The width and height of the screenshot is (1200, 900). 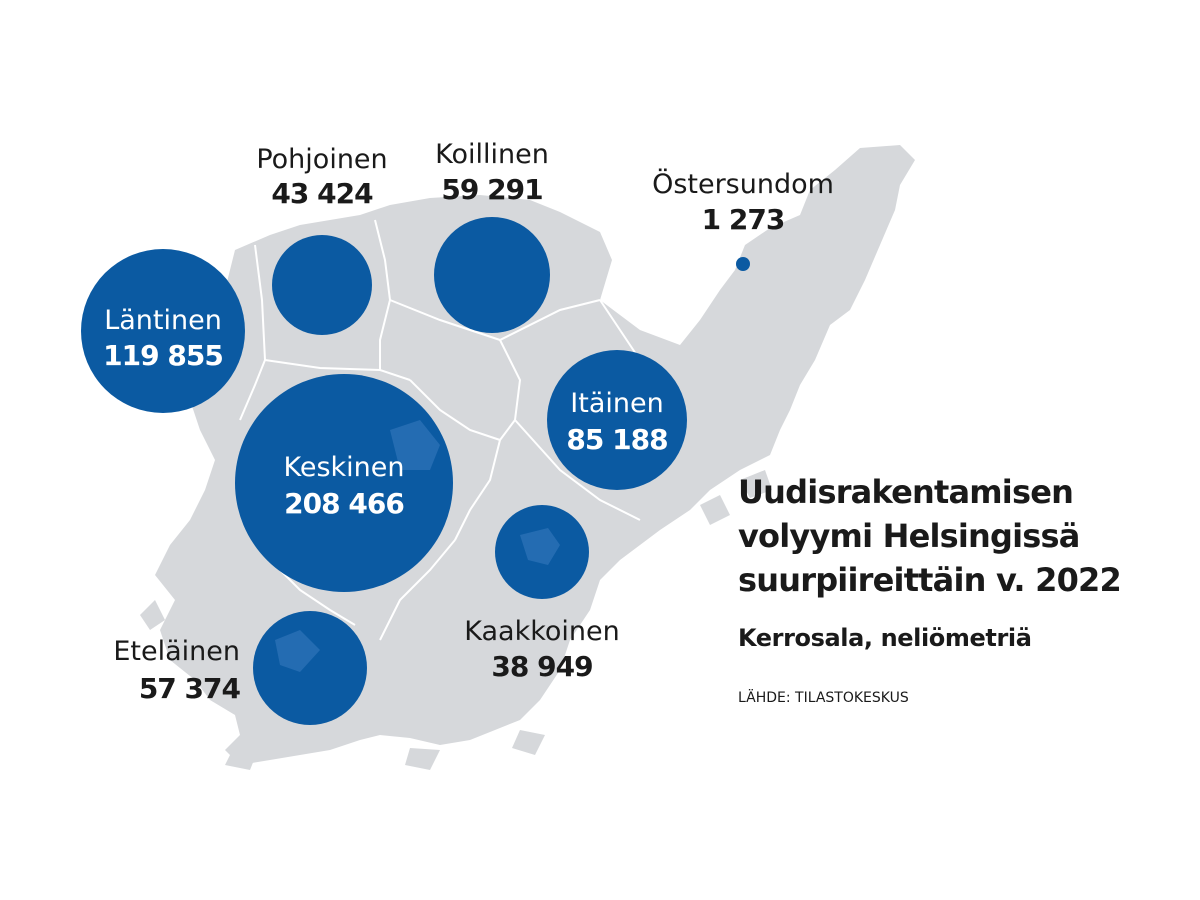 I want to click on island-overlays, so click(x=417, y=546).